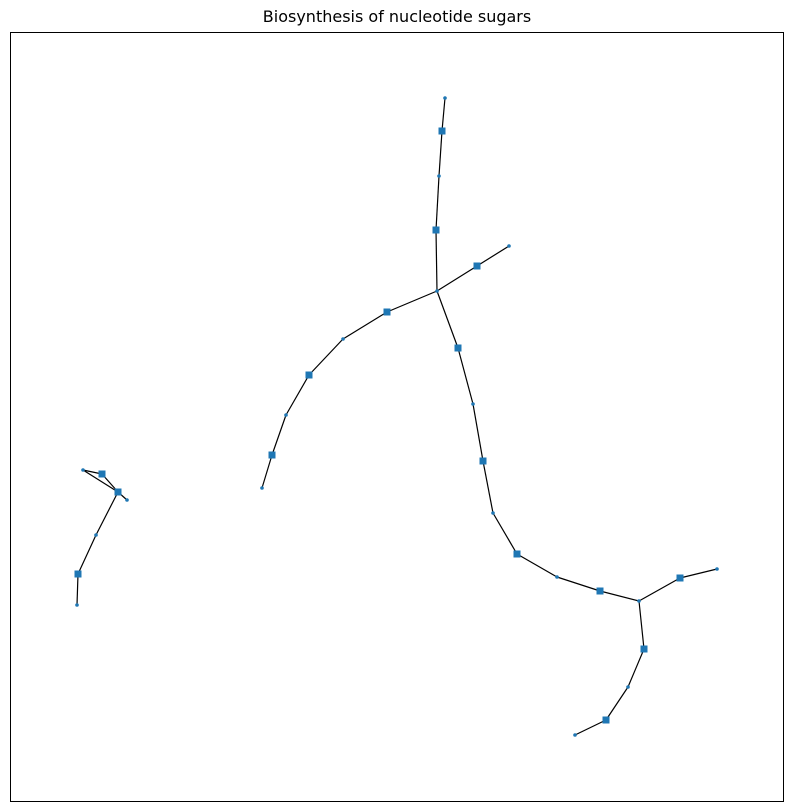 The width and height of the screenshot is (794, 812). Describe the element at coordinates (436, 230) in the screenshot. I see `reaction-node-n3` at that location.